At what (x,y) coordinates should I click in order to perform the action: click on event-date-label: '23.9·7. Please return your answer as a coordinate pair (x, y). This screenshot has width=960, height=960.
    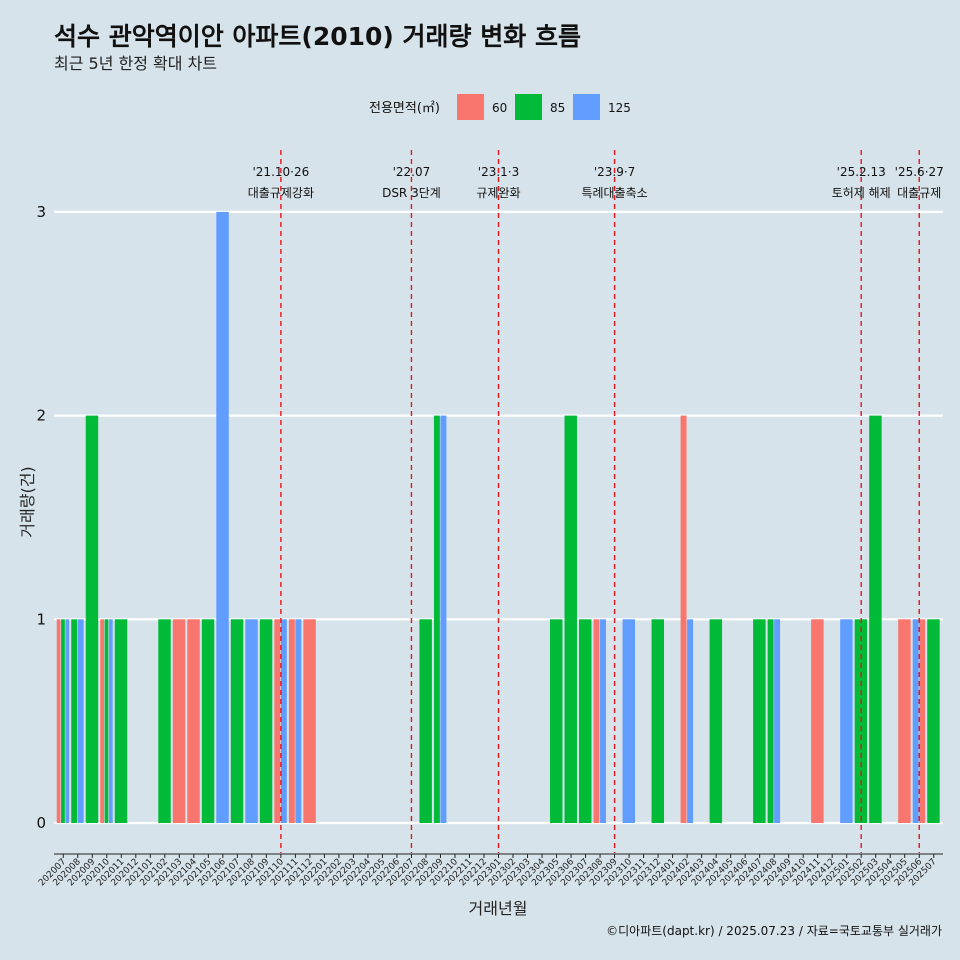
    Looking at the image, I should click on (614, 172).